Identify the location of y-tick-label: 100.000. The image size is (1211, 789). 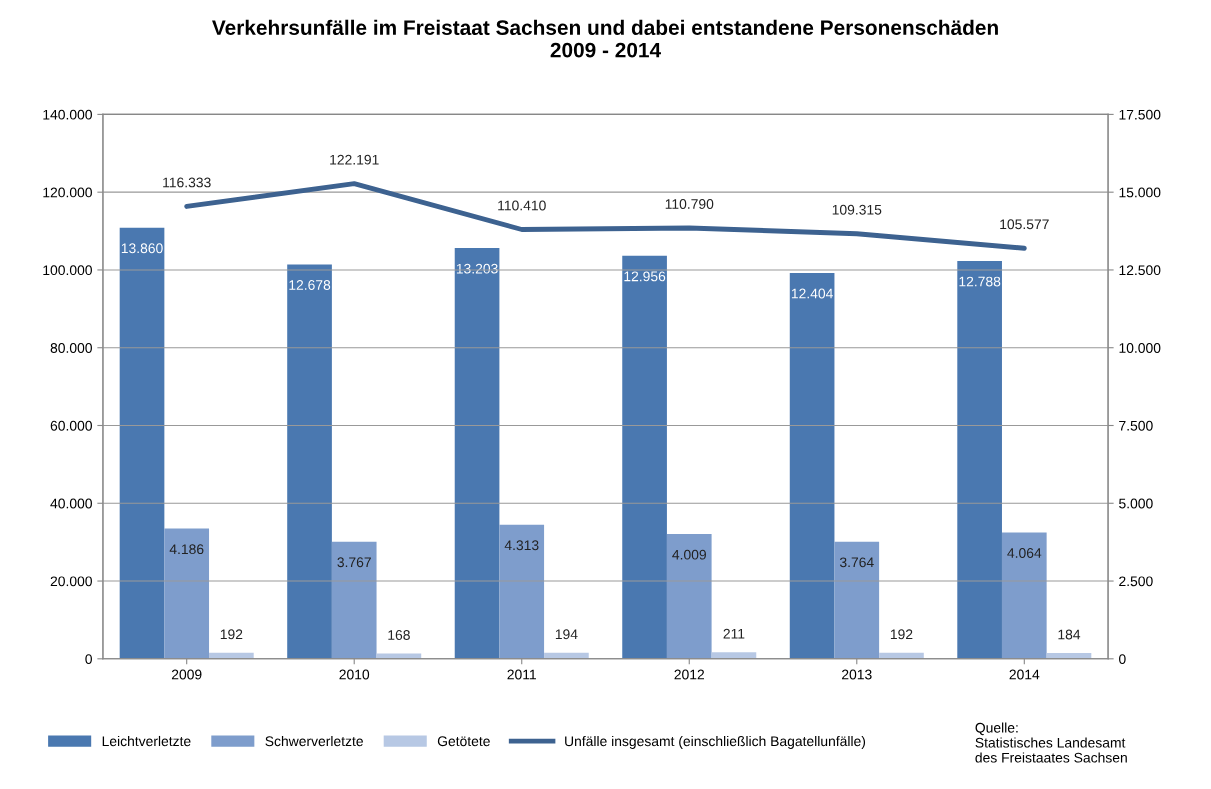
(67, 270).